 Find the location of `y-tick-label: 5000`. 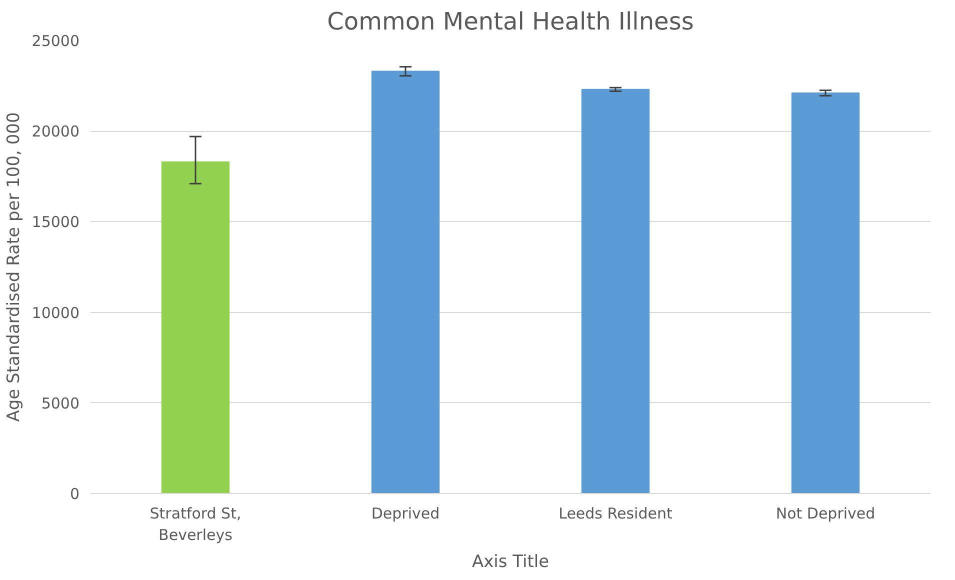

y-tick-label: 5000 is located at coordinates (60, 403).